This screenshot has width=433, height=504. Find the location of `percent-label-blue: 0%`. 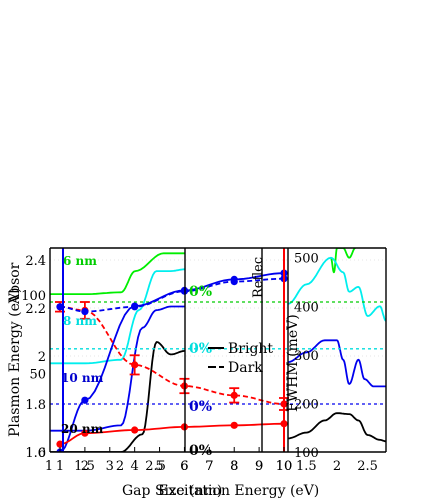

percent-label-blue: 0% is located at coordinates (200, 407).